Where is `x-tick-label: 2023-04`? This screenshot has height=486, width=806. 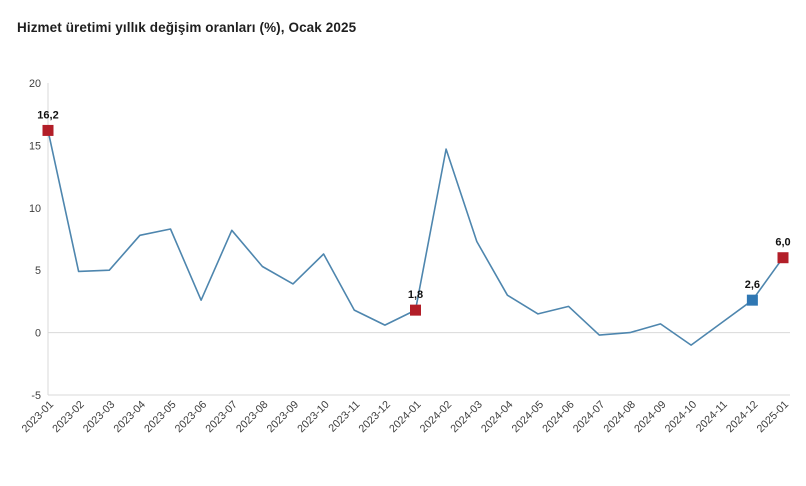
x-tick-label: 2023-04 is located at coordinates (129, 417).